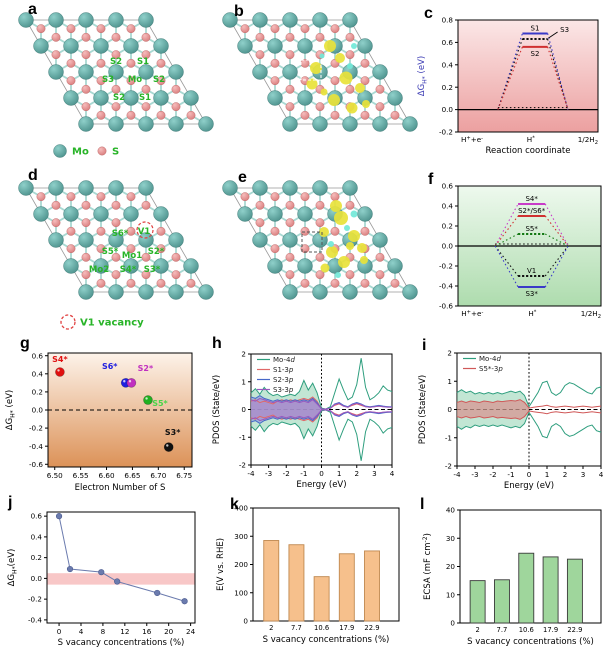  Describe the element at coordinates (241, 536) in the screenshot. I see `svg-text: 300` at that location.